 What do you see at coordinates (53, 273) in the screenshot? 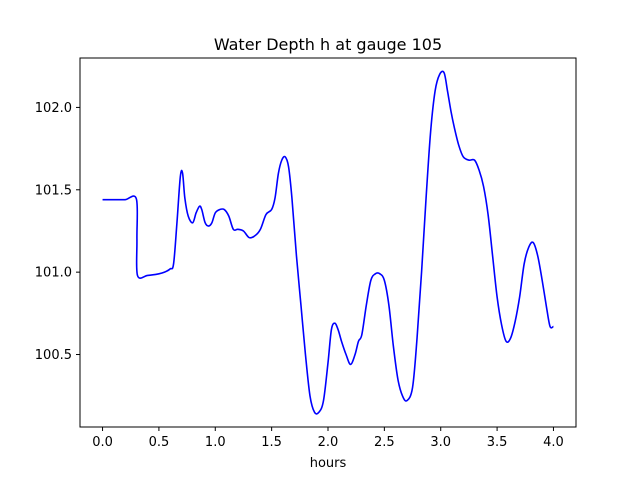
I see `y-tick-label: 101.0` at bounding box center [53, 273].